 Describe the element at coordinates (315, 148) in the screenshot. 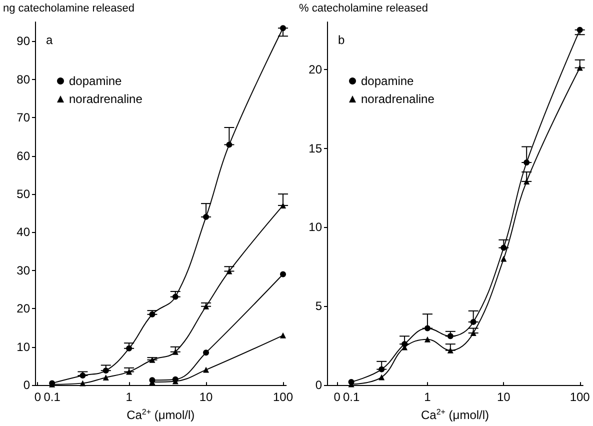

I see `y-tick-label: 15` at that location.